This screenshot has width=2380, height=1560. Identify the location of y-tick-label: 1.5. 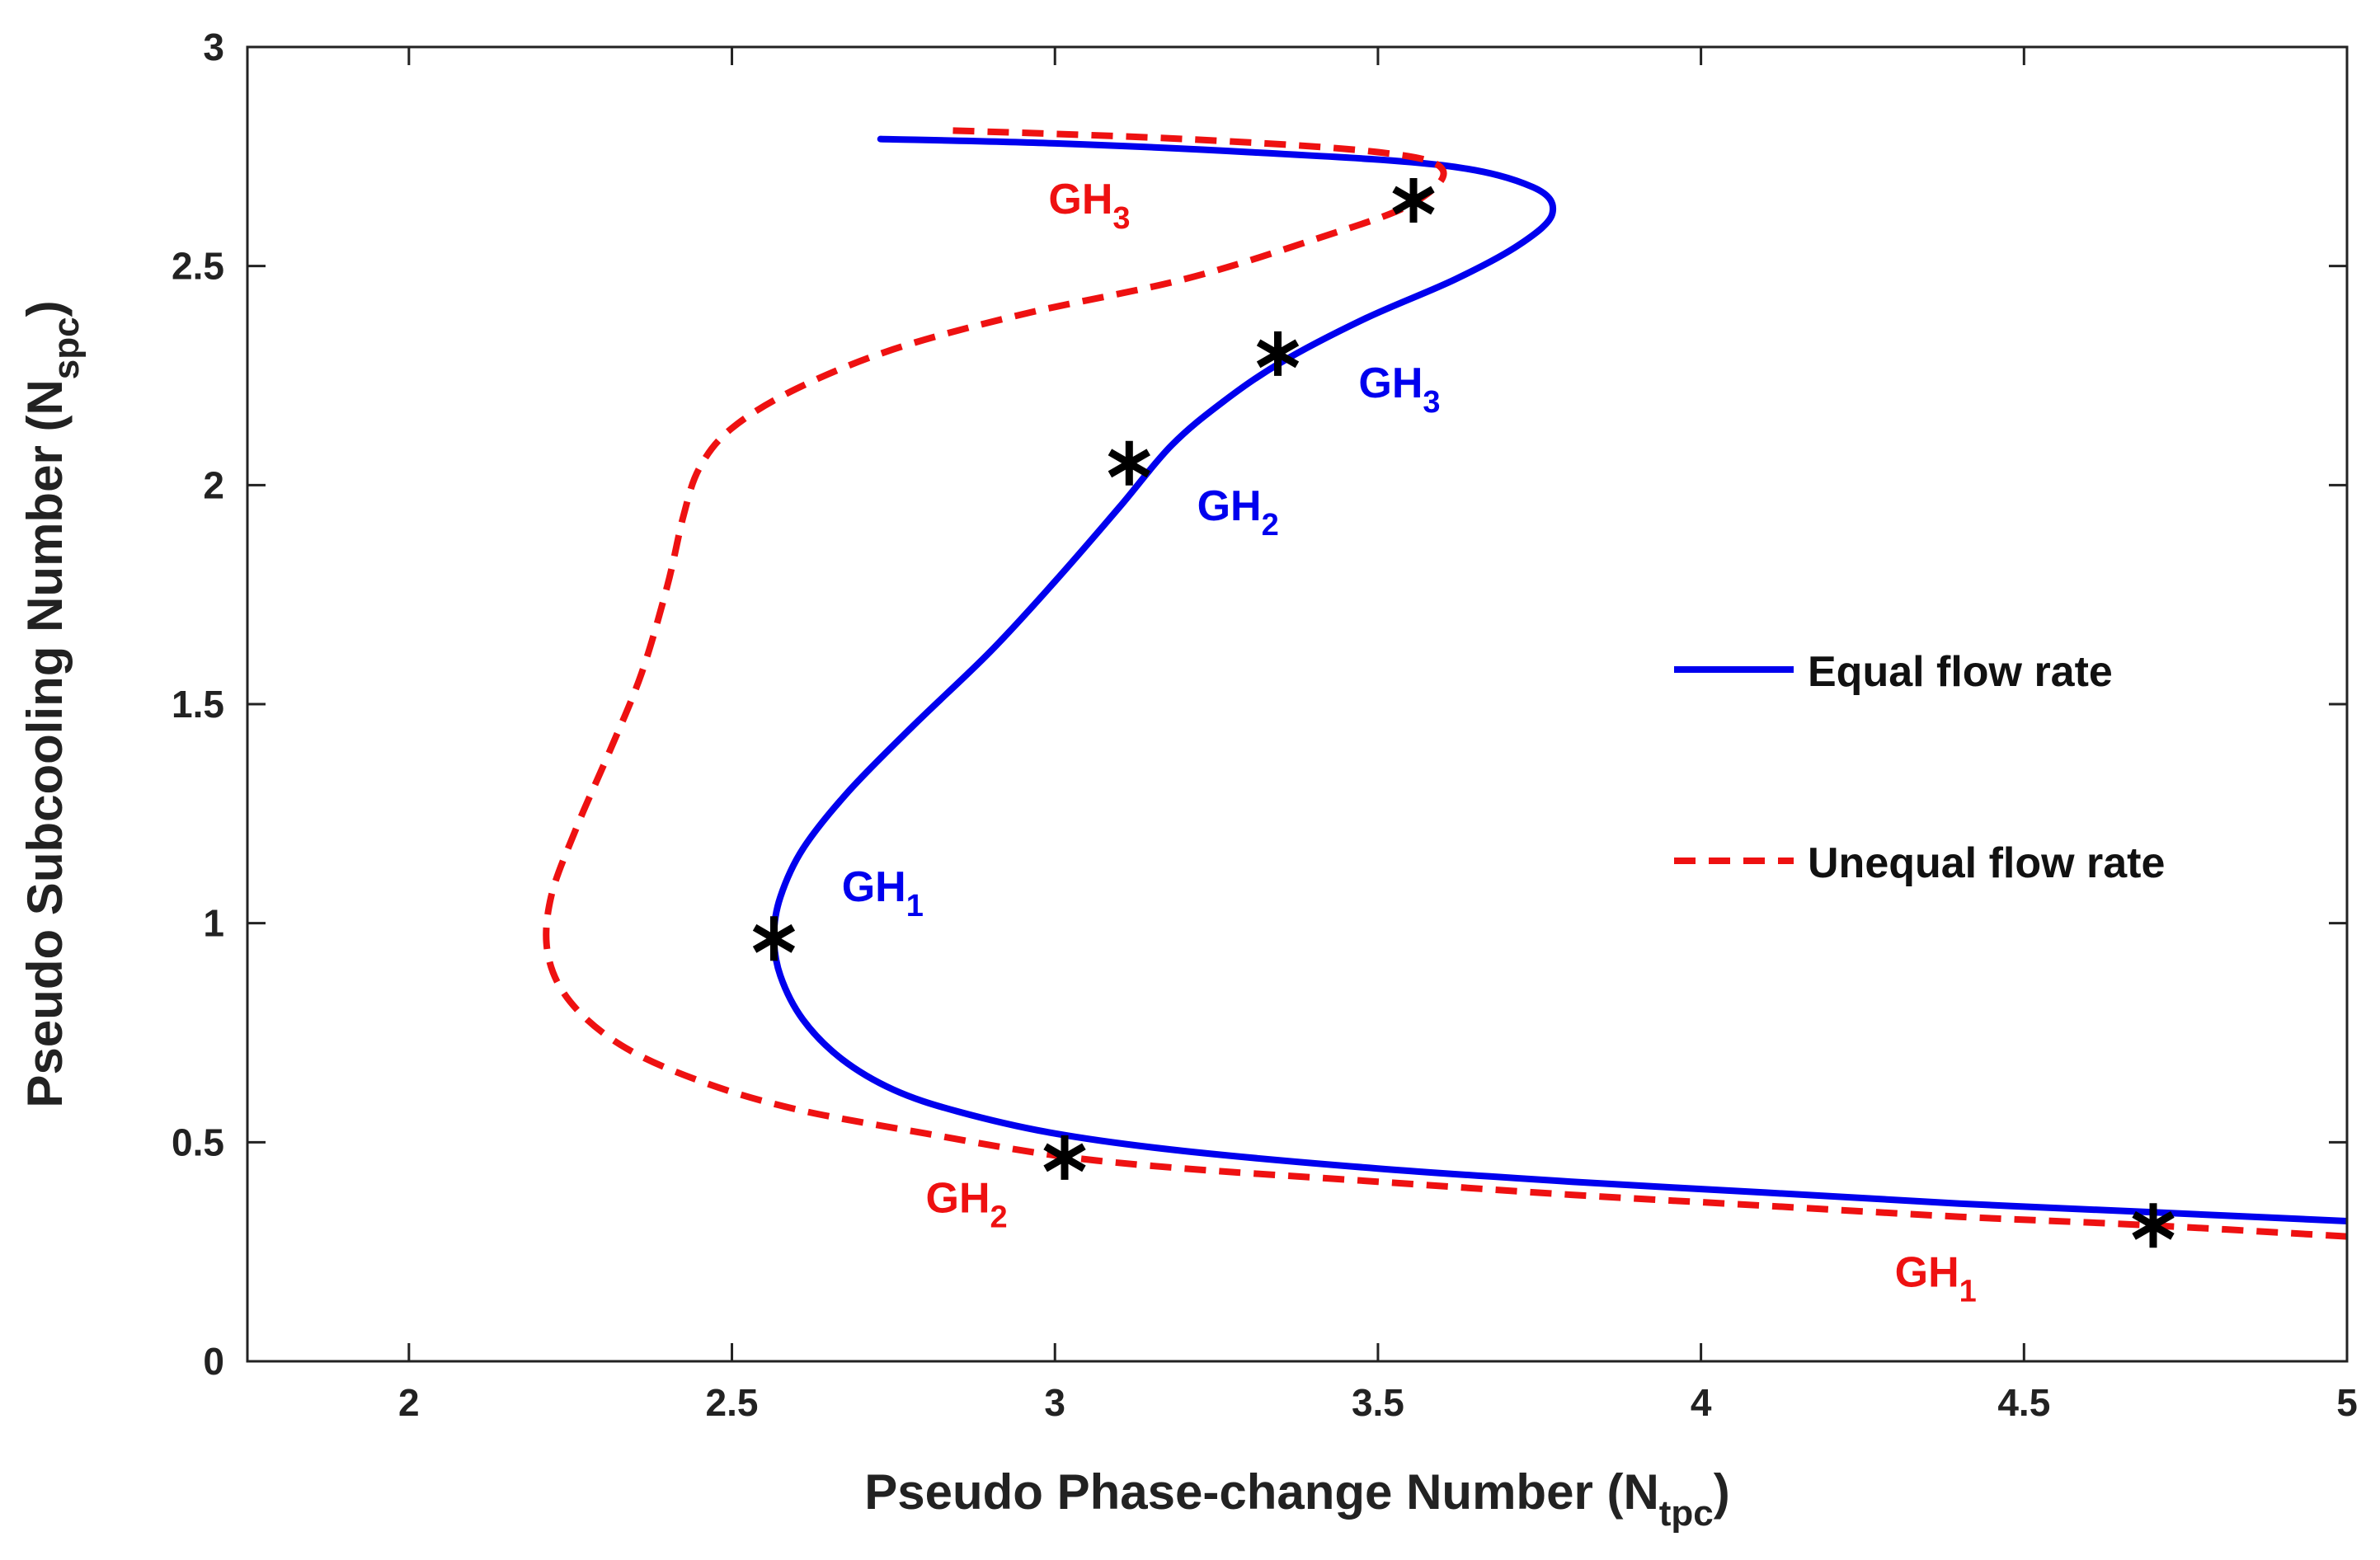
(198, 704).